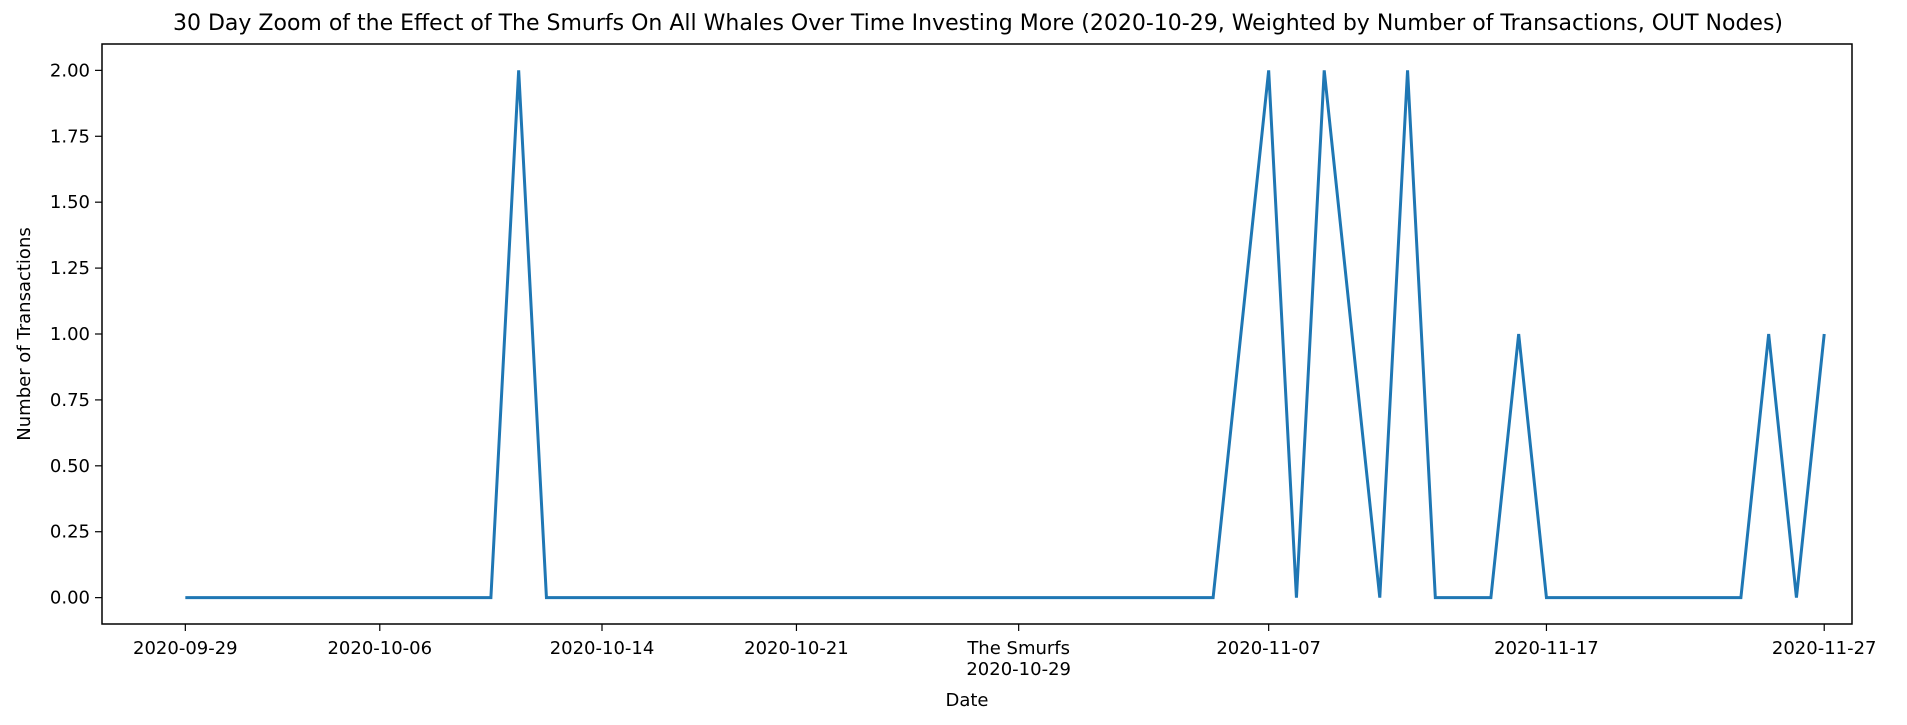  What do you see at coordinates (70, 466) in the screenshot?
I see `y-tick-label: 0.50` at bounding box center [70, 466].